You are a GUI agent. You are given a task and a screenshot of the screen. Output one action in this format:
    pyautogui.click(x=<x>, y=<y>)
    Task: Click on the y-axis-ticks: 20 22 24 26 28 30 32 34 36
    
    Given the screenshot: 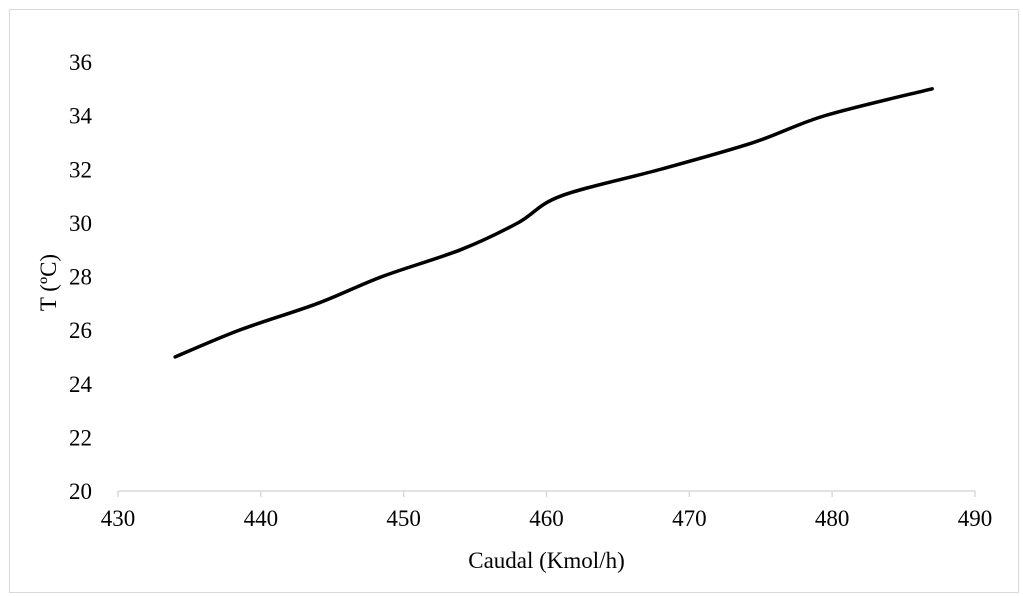 What is the action you would take?
    pyautogui.click(x=81, y=277)
    